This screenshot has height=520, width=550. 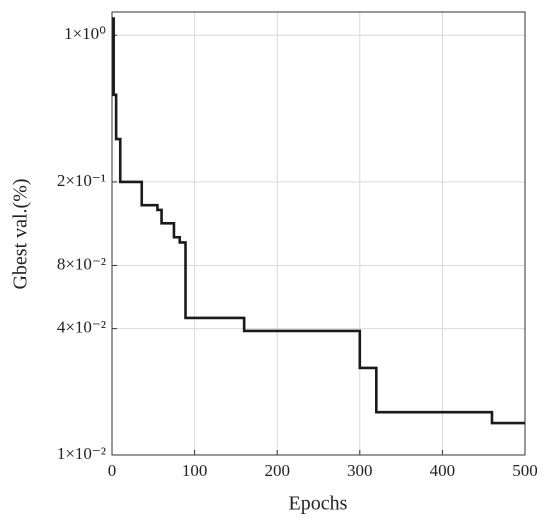 I want to click on x-tick-label: 500, so click(x=525, y=470).